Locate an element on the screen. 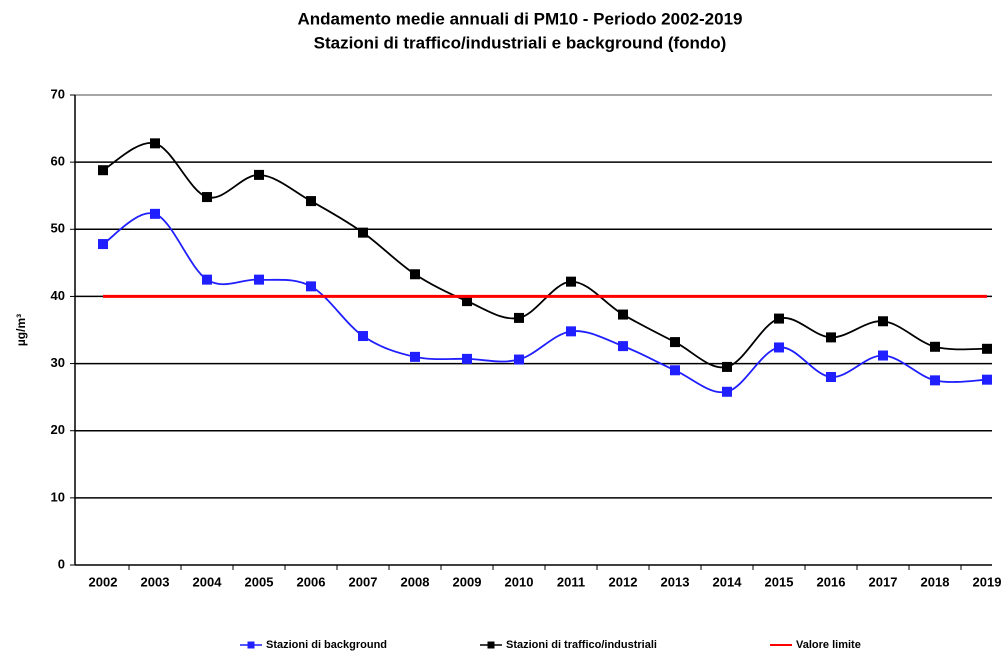 Image resolution: width=1006 pixels, height=657 pixels. y-tick-label: 30 is located at coordinates (58, 362).